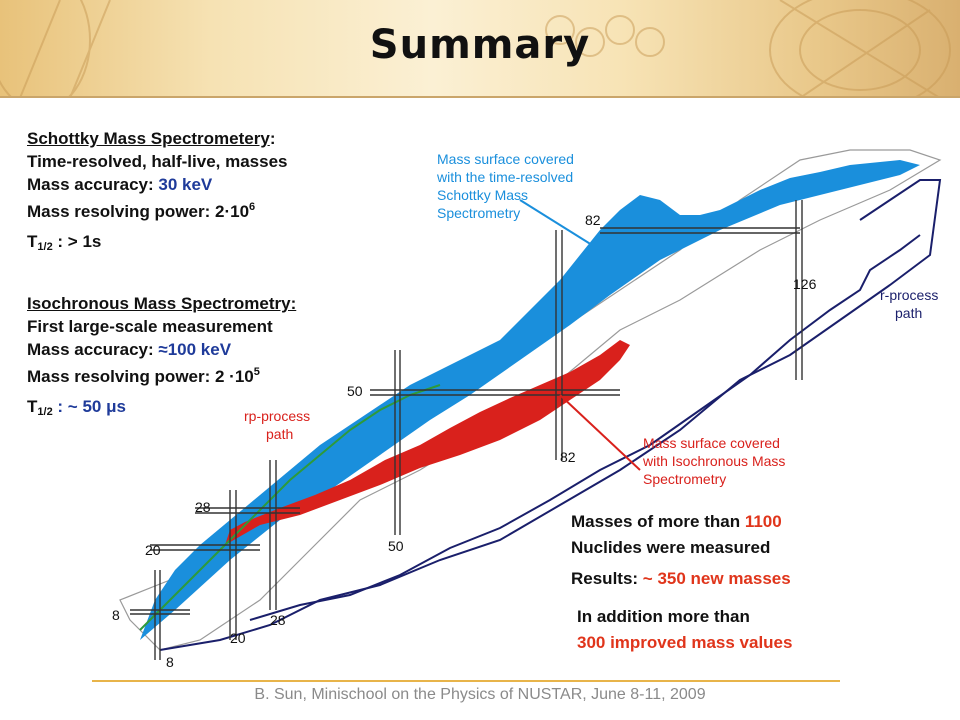 The width and height of the screenshot is (960, 720). Describe the element at coordinates (763, 521) in the screenshot. I see `masses-count: 1100` at that location.